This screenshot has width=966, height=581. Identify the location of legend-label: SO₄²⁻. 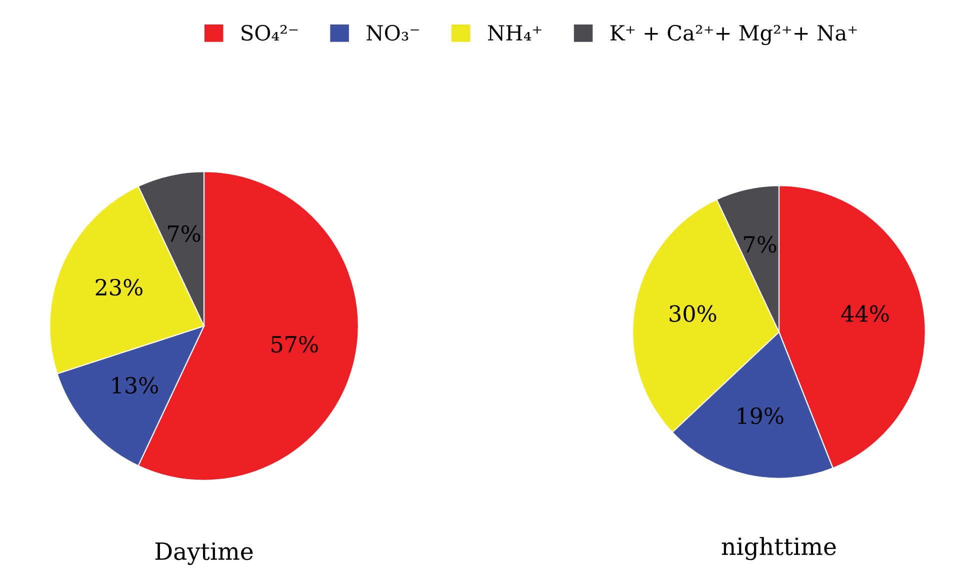
(270, 32).